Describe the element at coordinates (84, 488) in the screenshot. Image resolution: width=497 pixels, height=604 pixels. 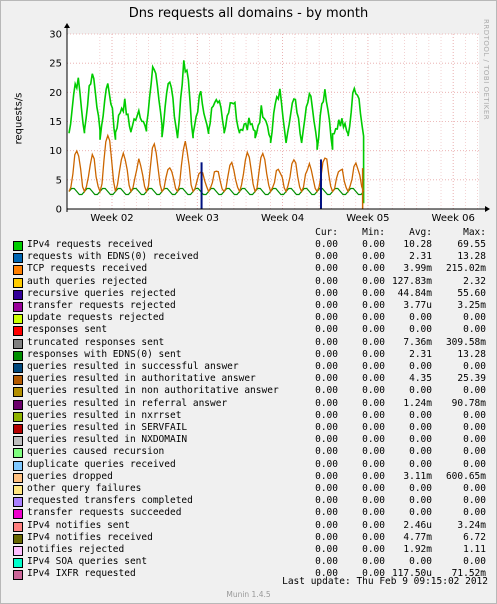
I see `legend-series-name: other query failures` at that location.